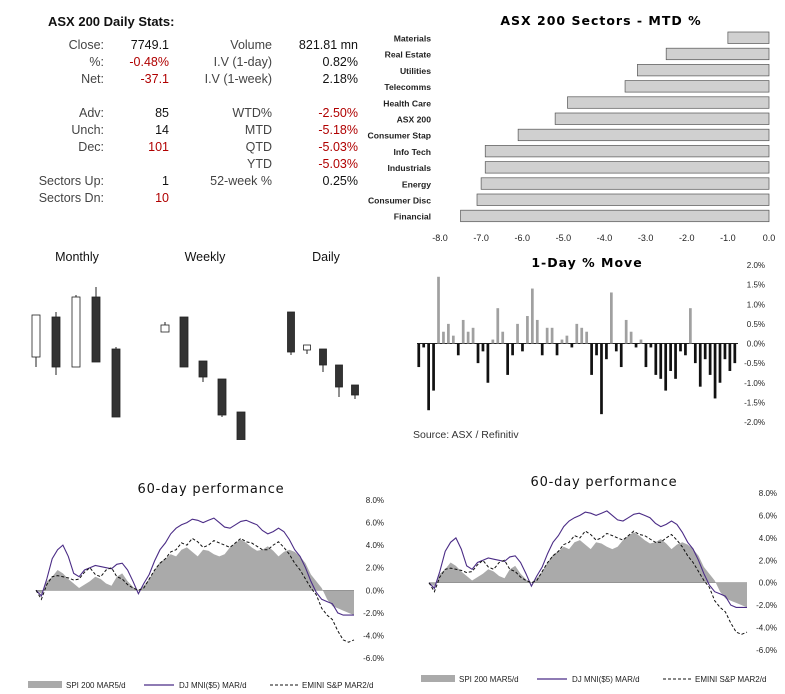 This screenshot has width=785, height=694. Describe the element at coordinates (340, 62) in the screenshot. I see `stat-value: 0.82%` at that location.